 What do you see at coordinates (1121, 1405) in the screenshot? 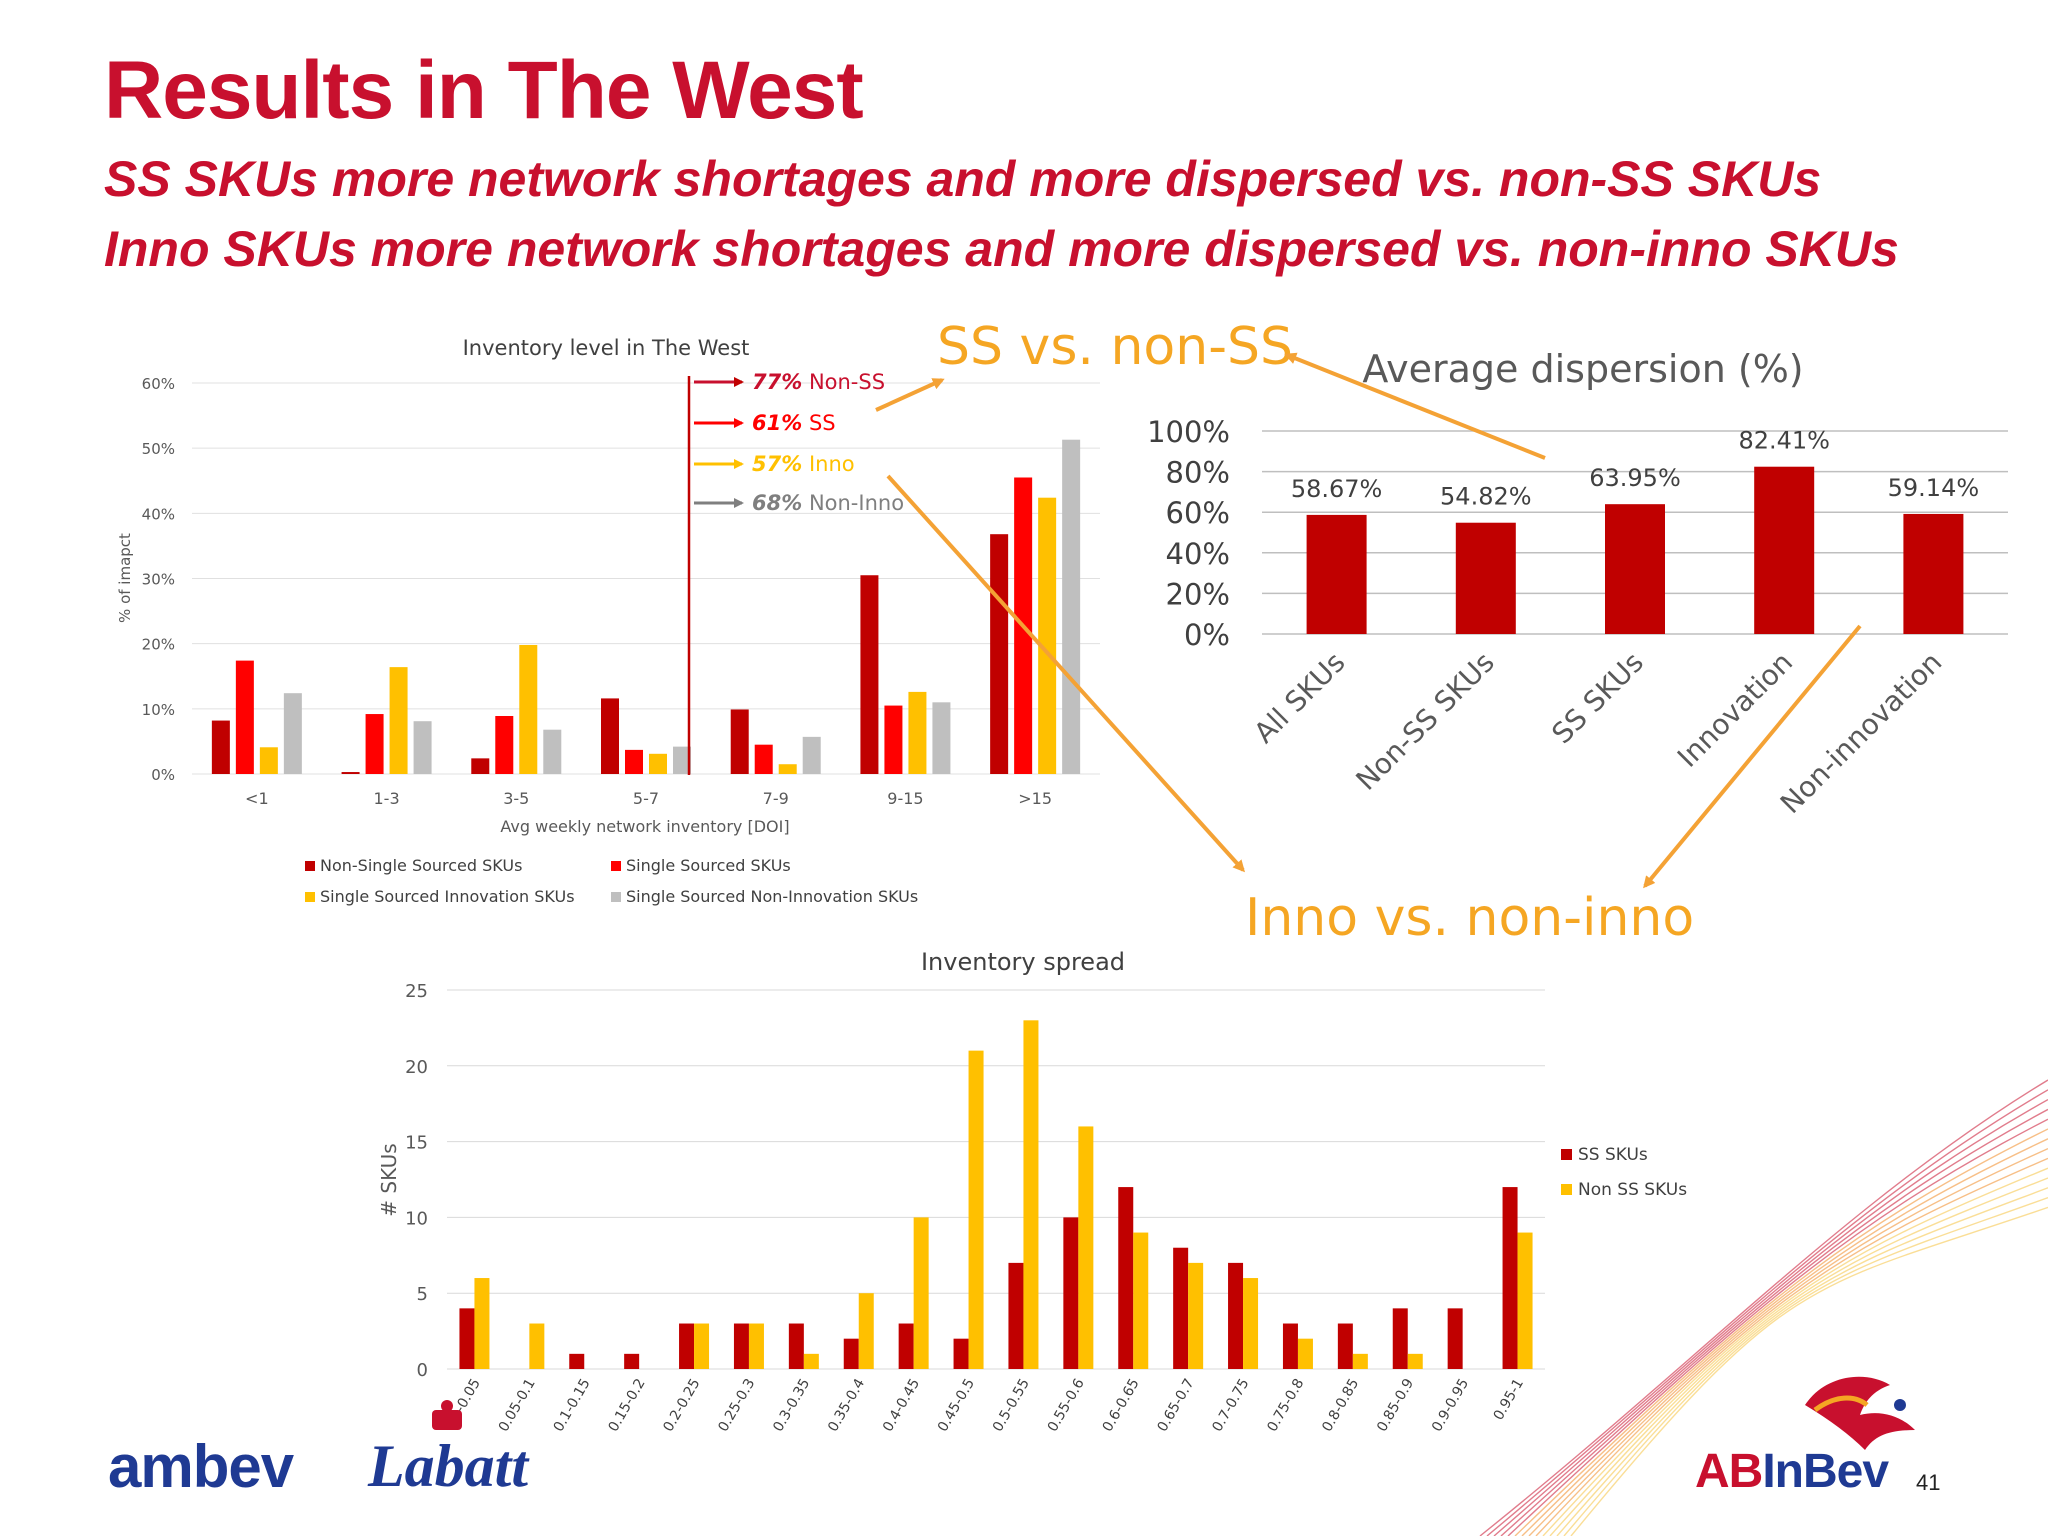
I see `chart3-xtick: 0.6-0.65` at bounding box center [1121, 1405].